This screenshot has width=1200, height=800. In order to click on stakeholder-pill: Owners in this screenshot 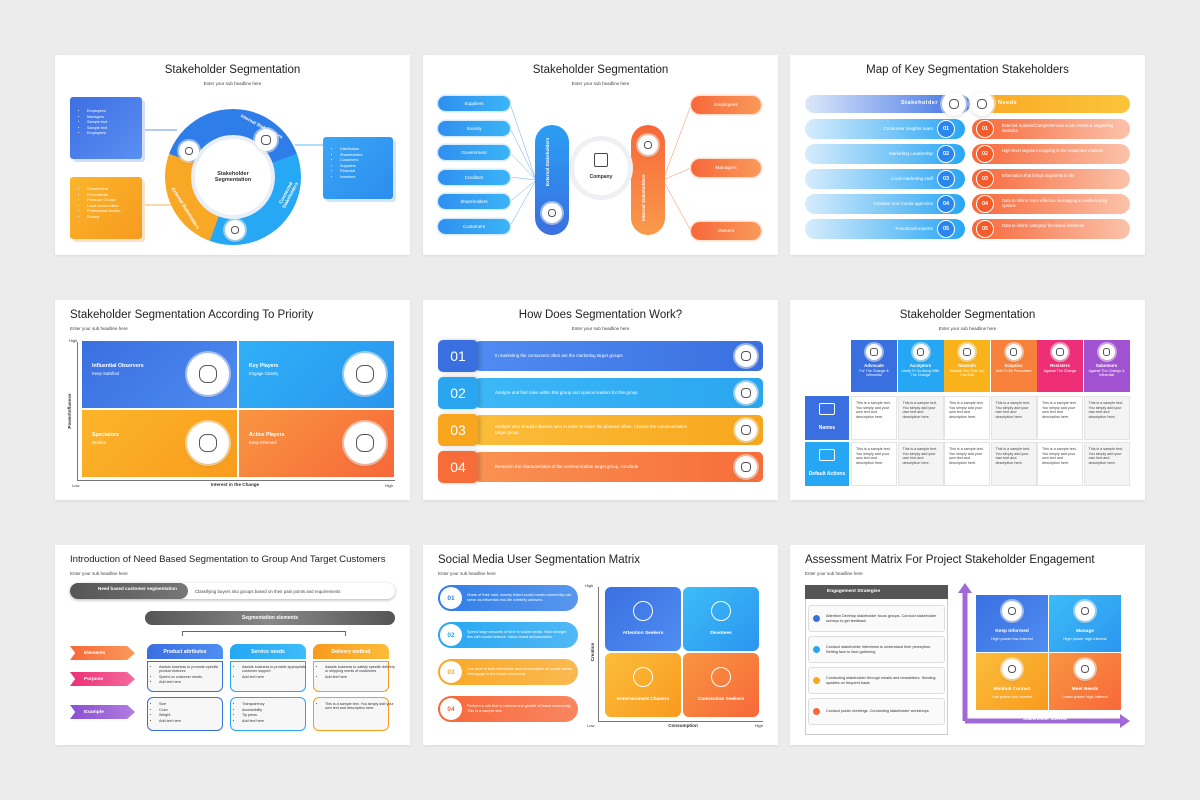, I will do `click(726, 231)`.